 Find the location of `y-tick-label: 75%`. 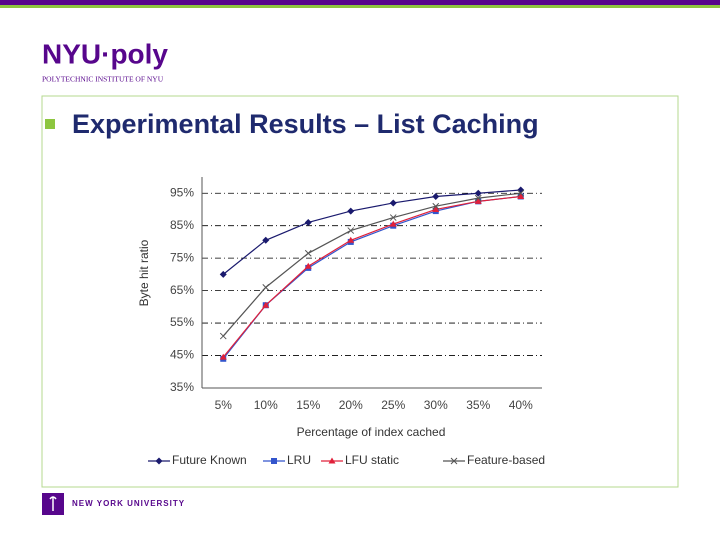

y-tick-label: 75% is located at coordinates (182, 257).